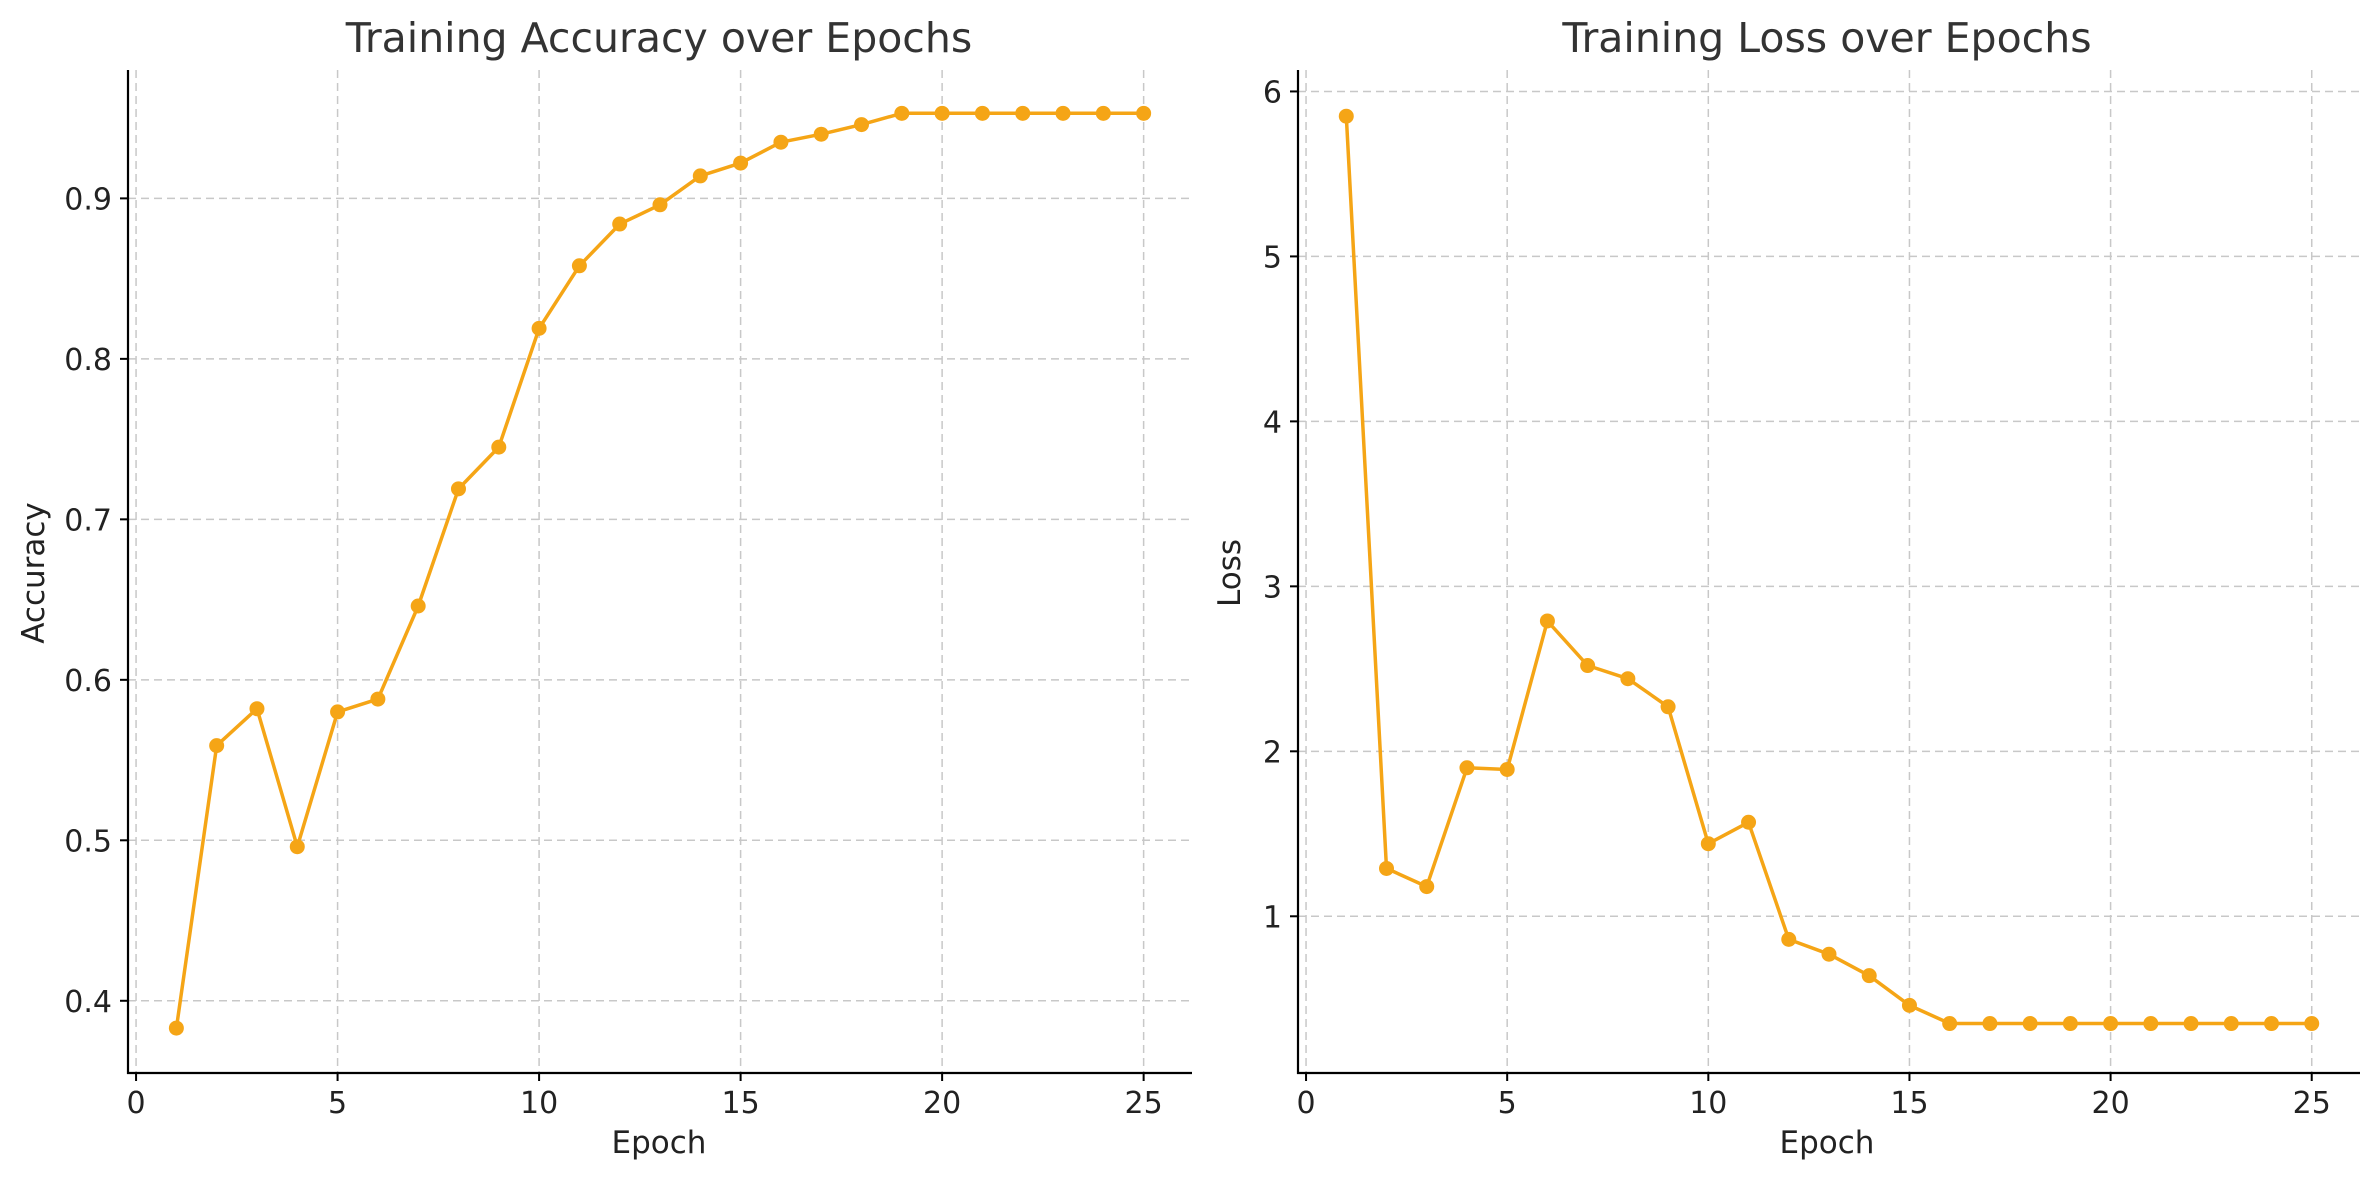 Image resolution: width=2379 pixels, height=1180 pixels. What do you see at coordinates (1230, 573) in the screenshot?
I see `loss-chart-ylabel: Loss` at bounding box center [1230, 573].